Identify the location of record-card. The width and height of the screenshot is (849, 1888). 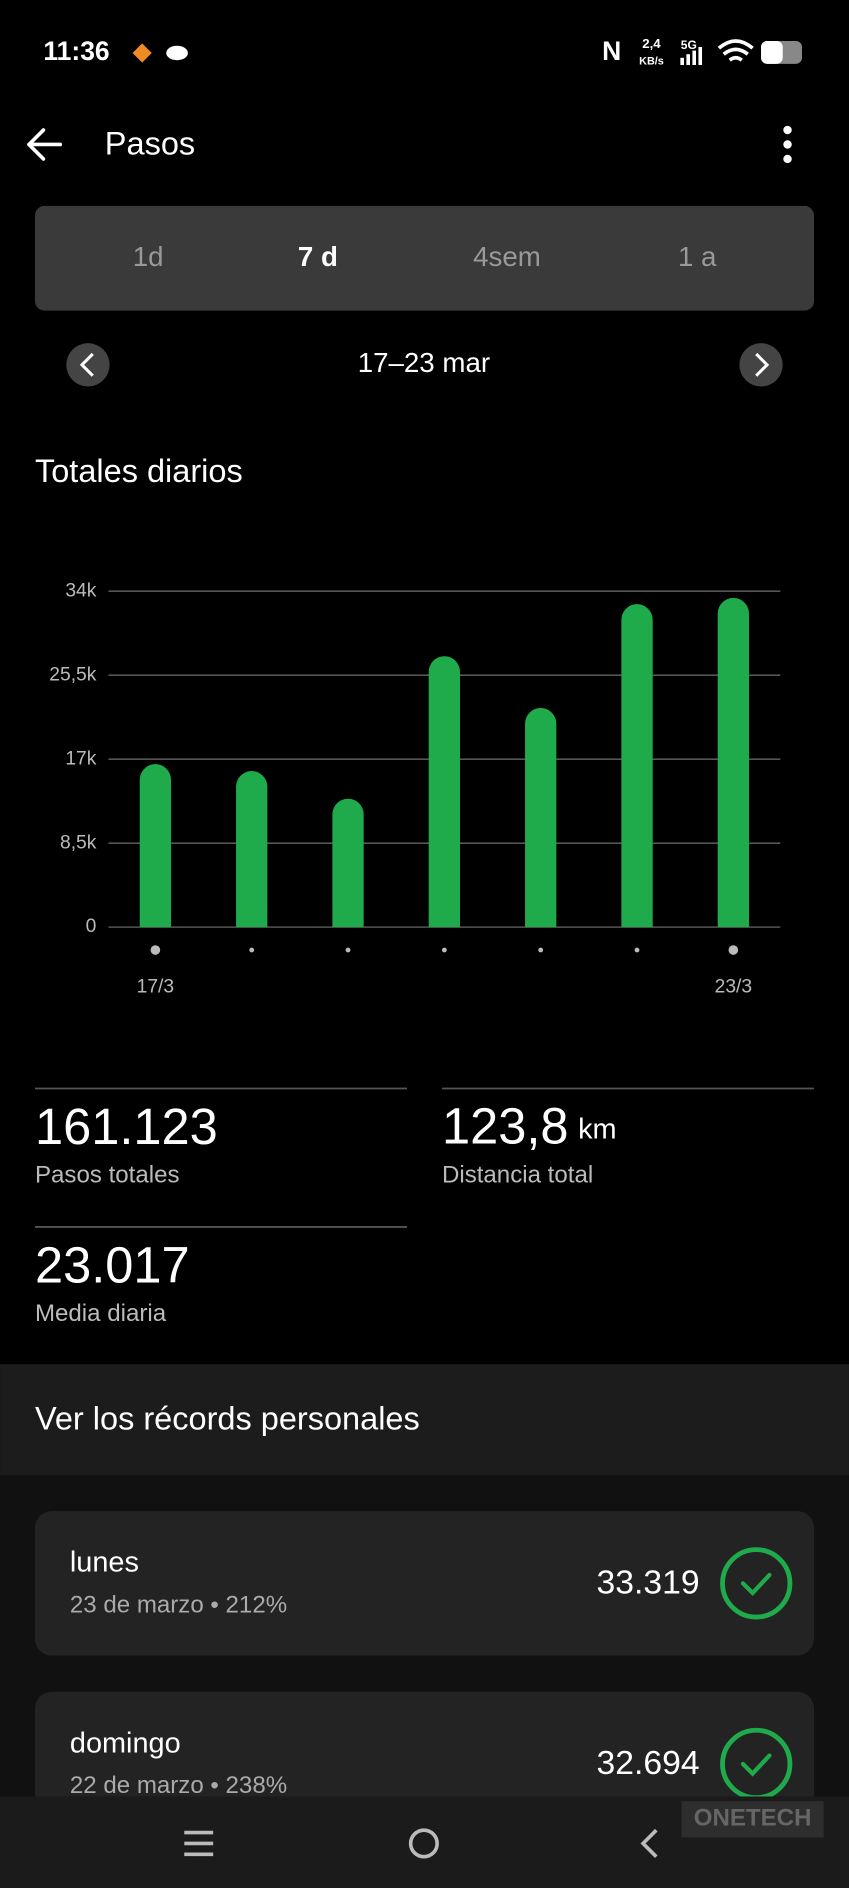
(424, 1583).